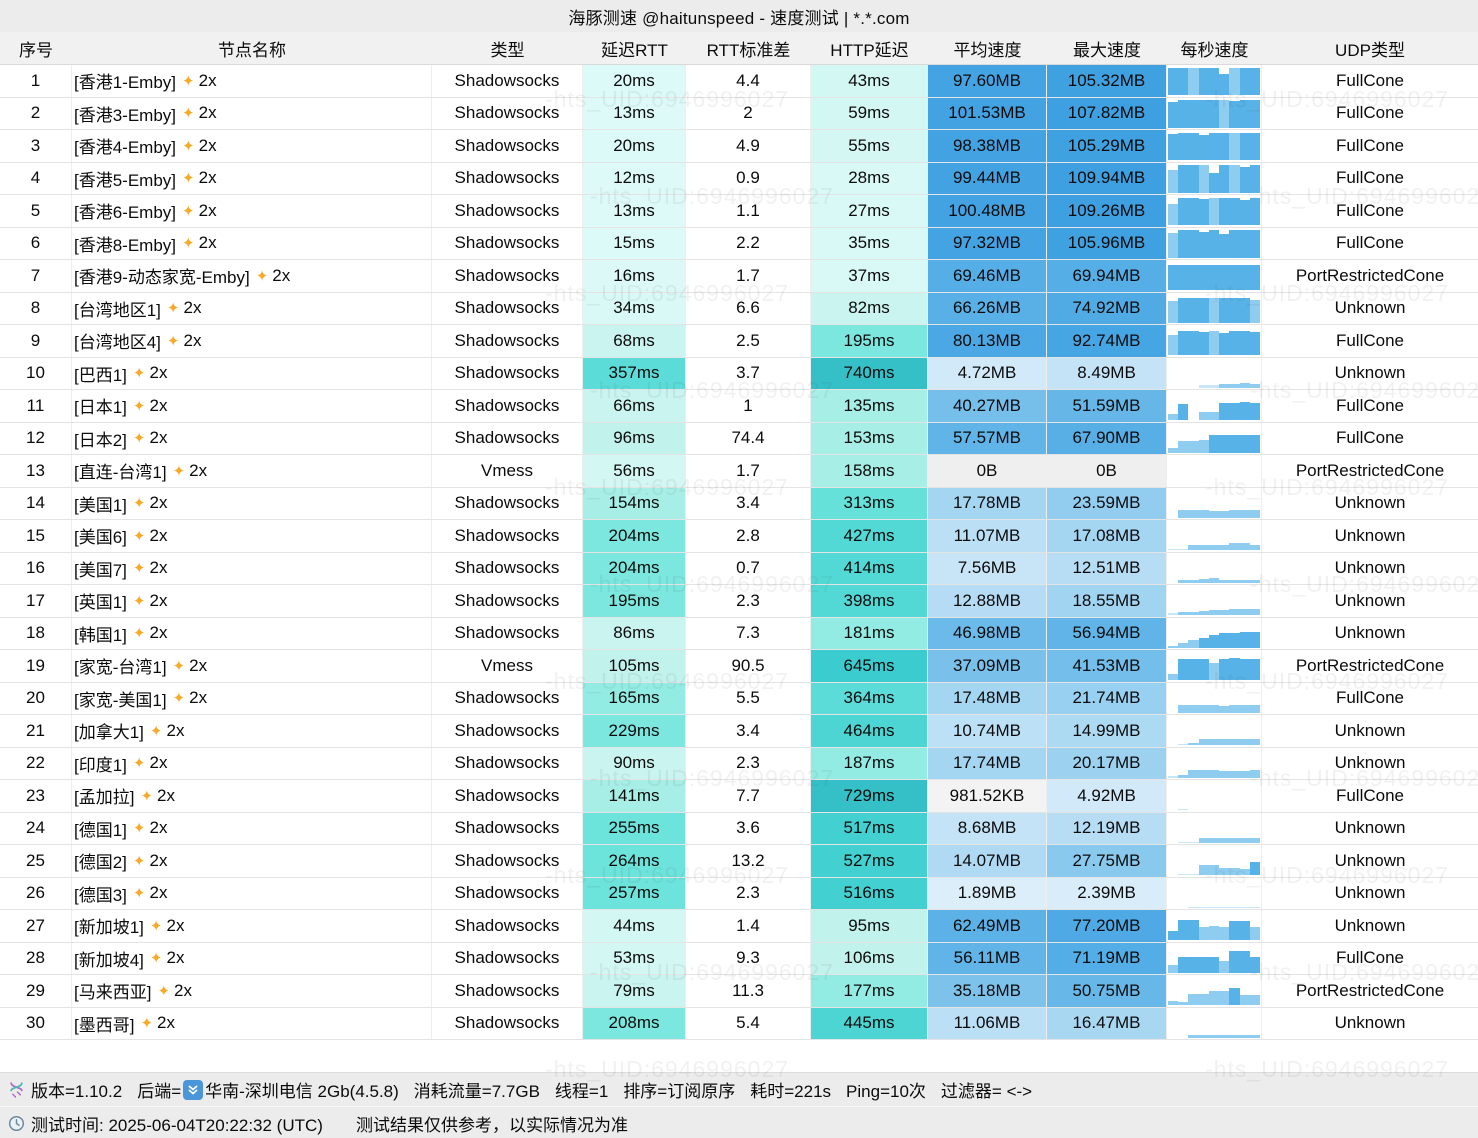  What do you see at coordinates (36, 731) in the screenshot?
I see `cell-index: 21` at bounding box center [36, 731].